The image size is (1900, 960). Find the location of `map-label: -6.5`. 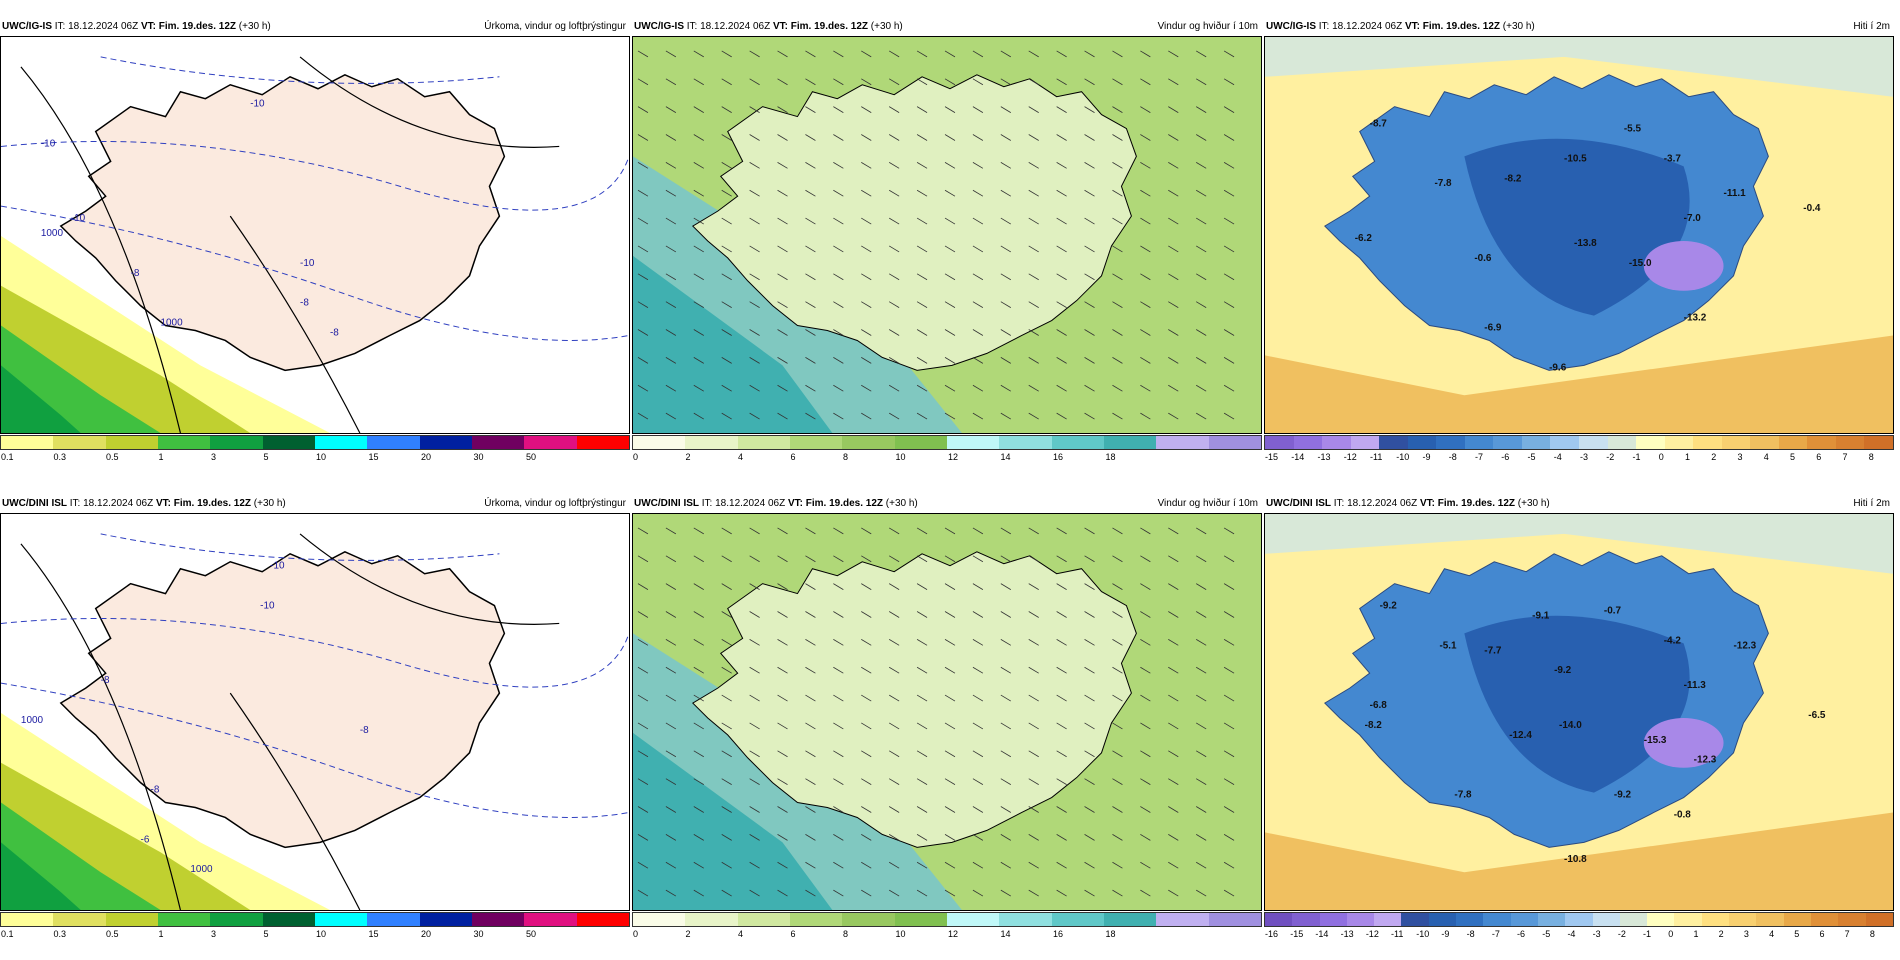

map-label: -6.5 is located at coordinates (1817, 715).